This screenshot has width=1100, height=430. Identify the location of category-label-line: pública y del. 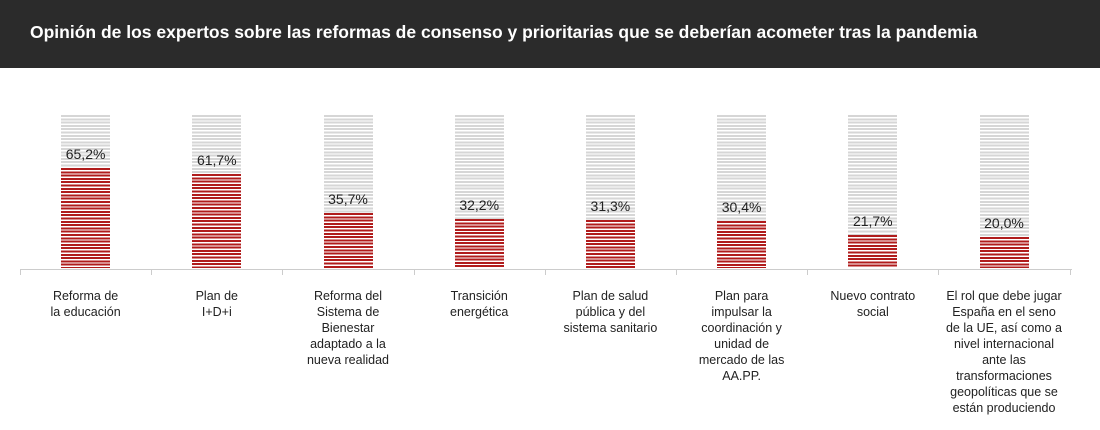
(610, 312).